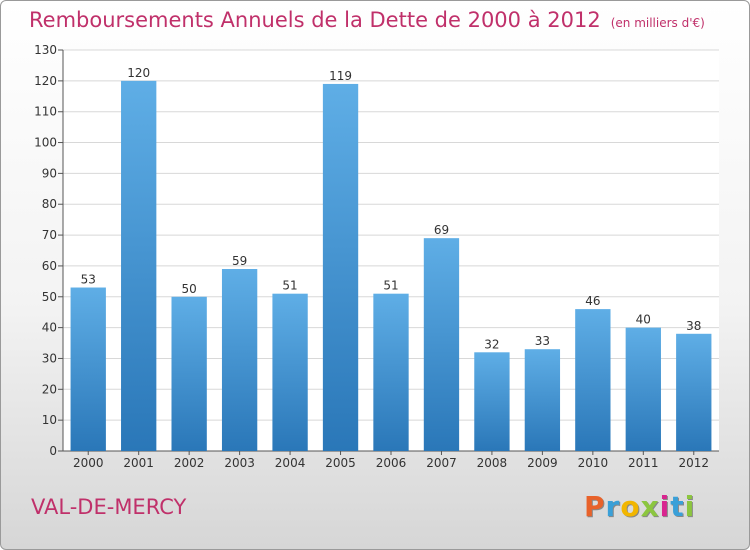 The height and width of the screenshot is (550, 750). What do you see at coordinates (49, 235) in the screenshot?
I see `y-tick-label: 70` at bounding box center [49, 235].